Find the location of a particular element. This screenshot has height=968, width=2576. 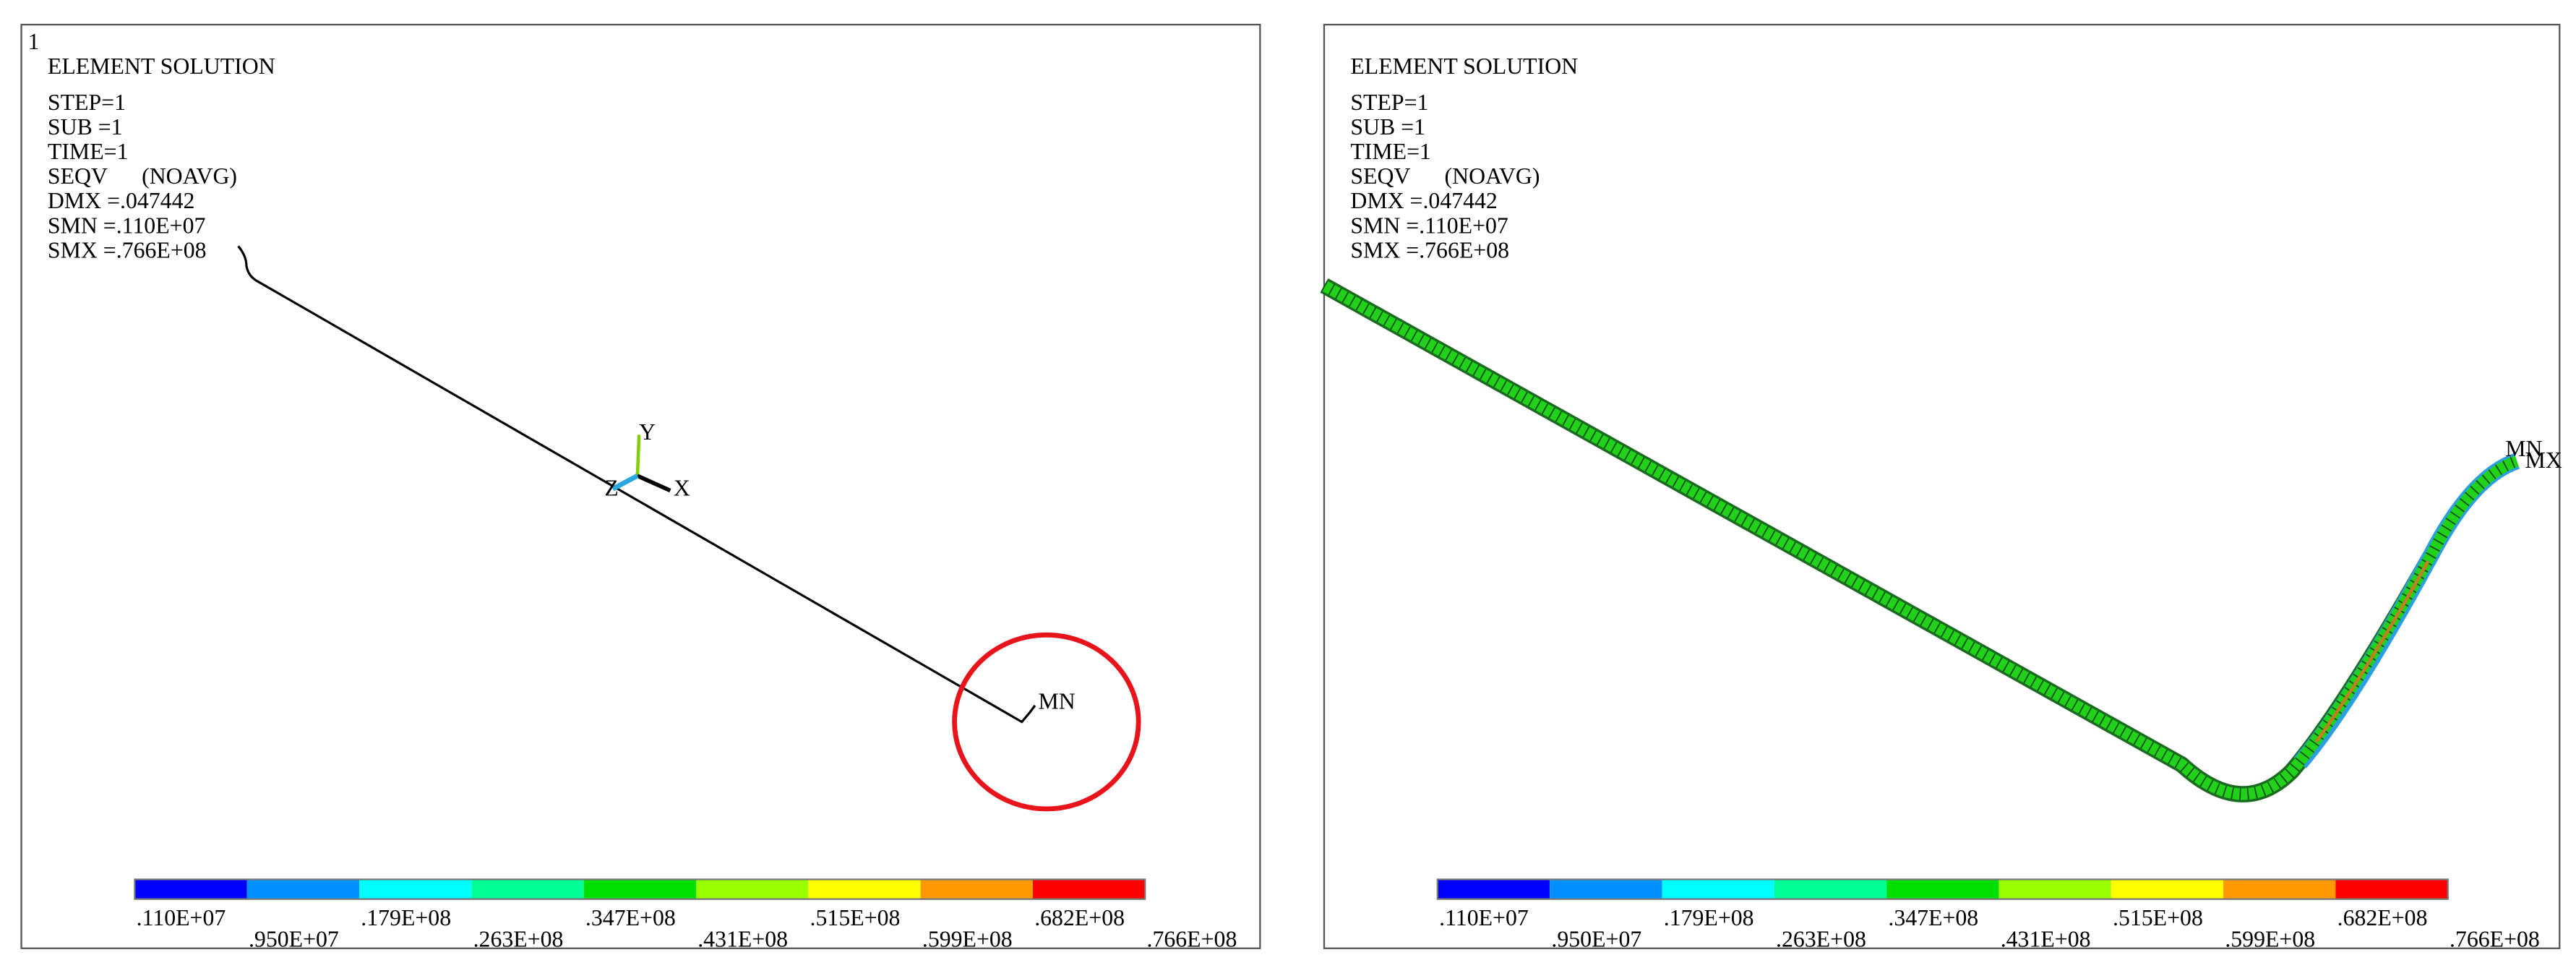

triad-z-label: Z is located at coordinates (611, 487).